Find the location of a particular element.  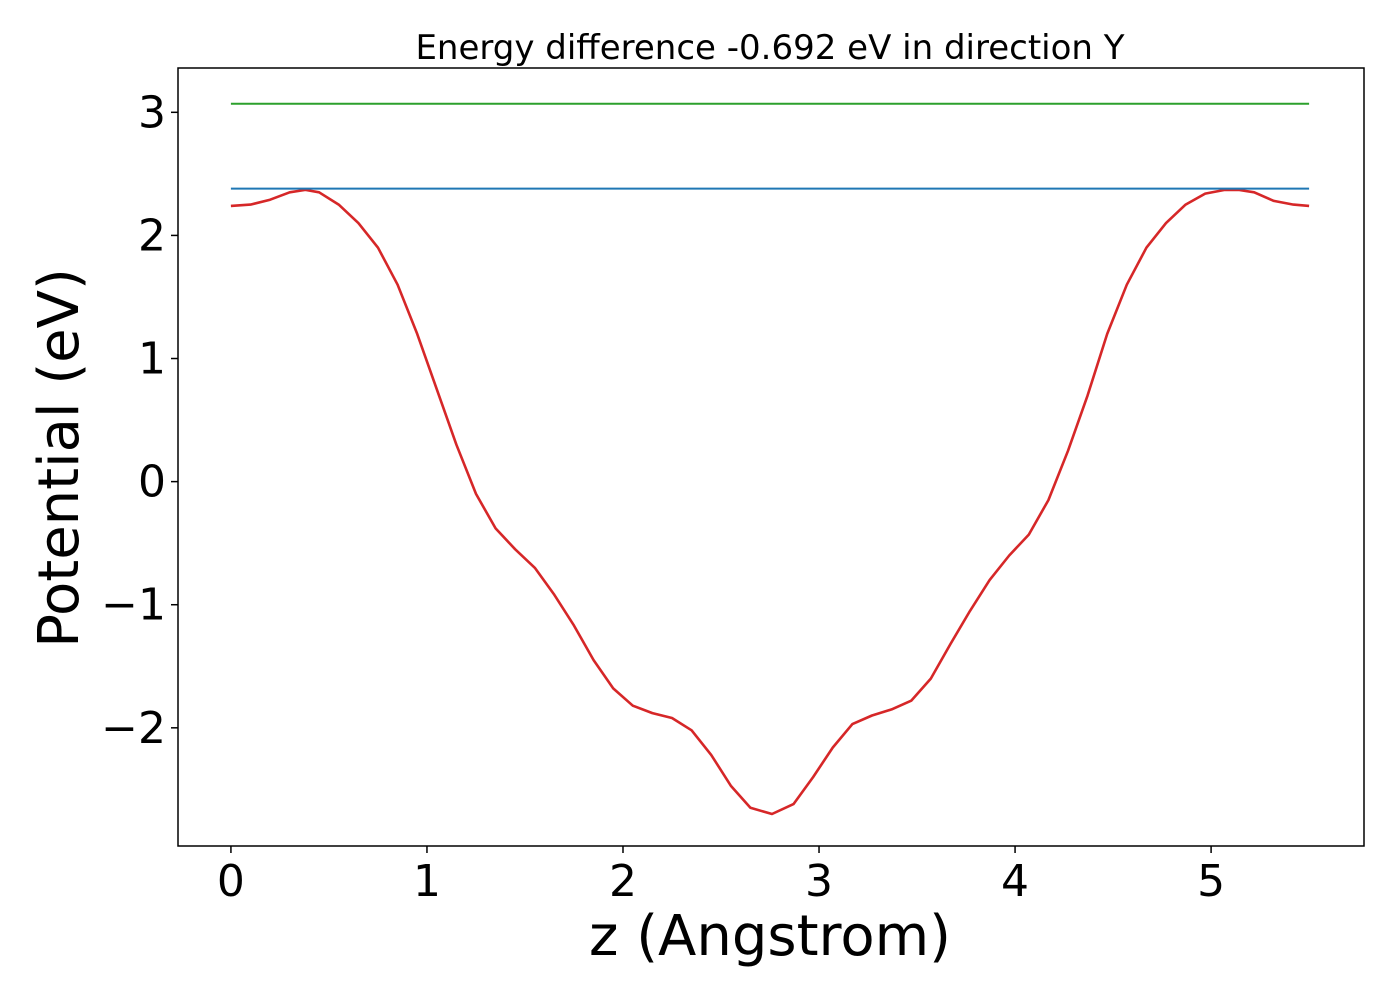

y-tick-label: −1 is located at coordinates (133, 605).